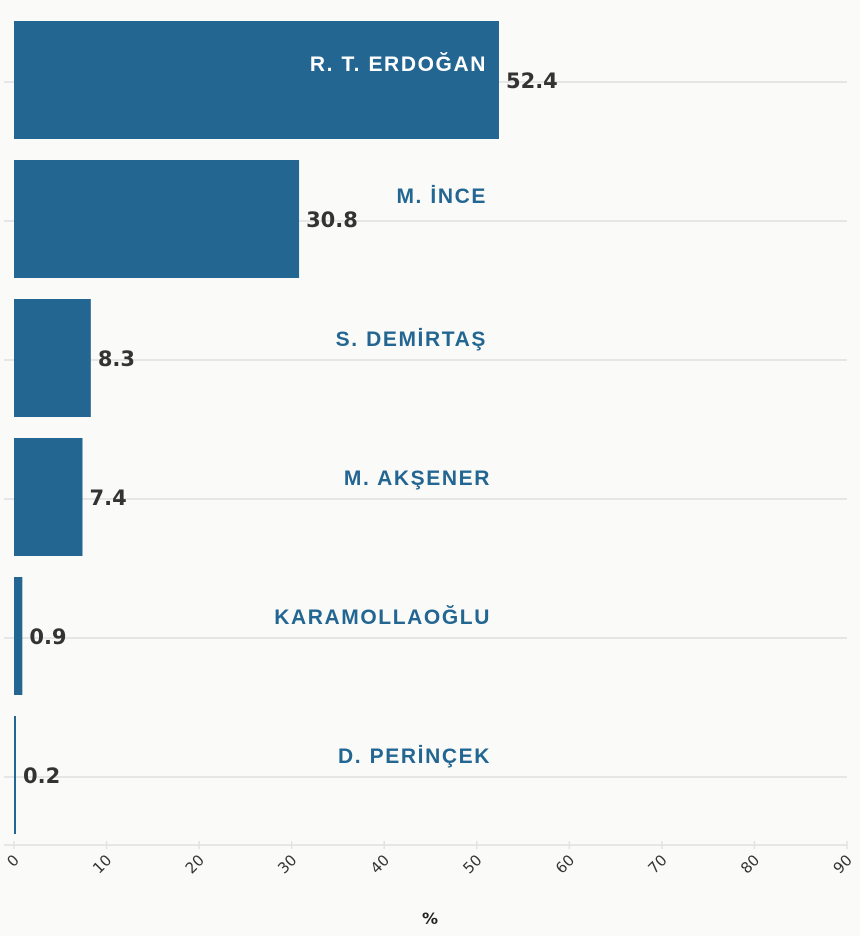 Image resolution: width=860 pixels, height=936 pixels. Describe the element at coordinates (382, 617) in the screenshot. I see `category-label: KARAMOLLAOĞLU` at that location.